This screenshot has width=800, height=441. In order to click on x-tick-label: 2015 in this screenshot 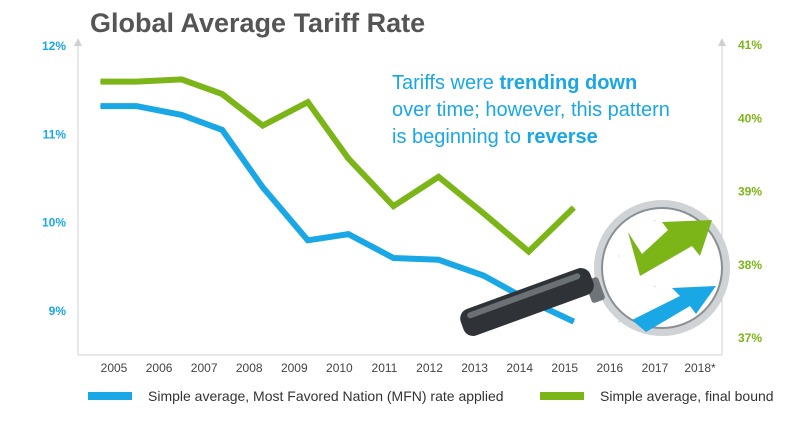, I will do `click(564, 368)`.